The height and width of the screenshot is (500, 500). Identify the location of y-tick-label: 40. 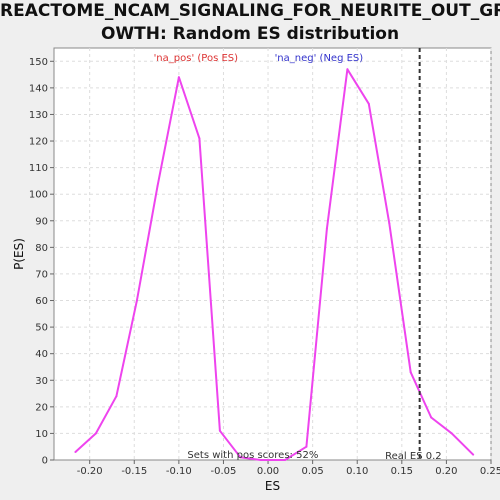
(41, 354).